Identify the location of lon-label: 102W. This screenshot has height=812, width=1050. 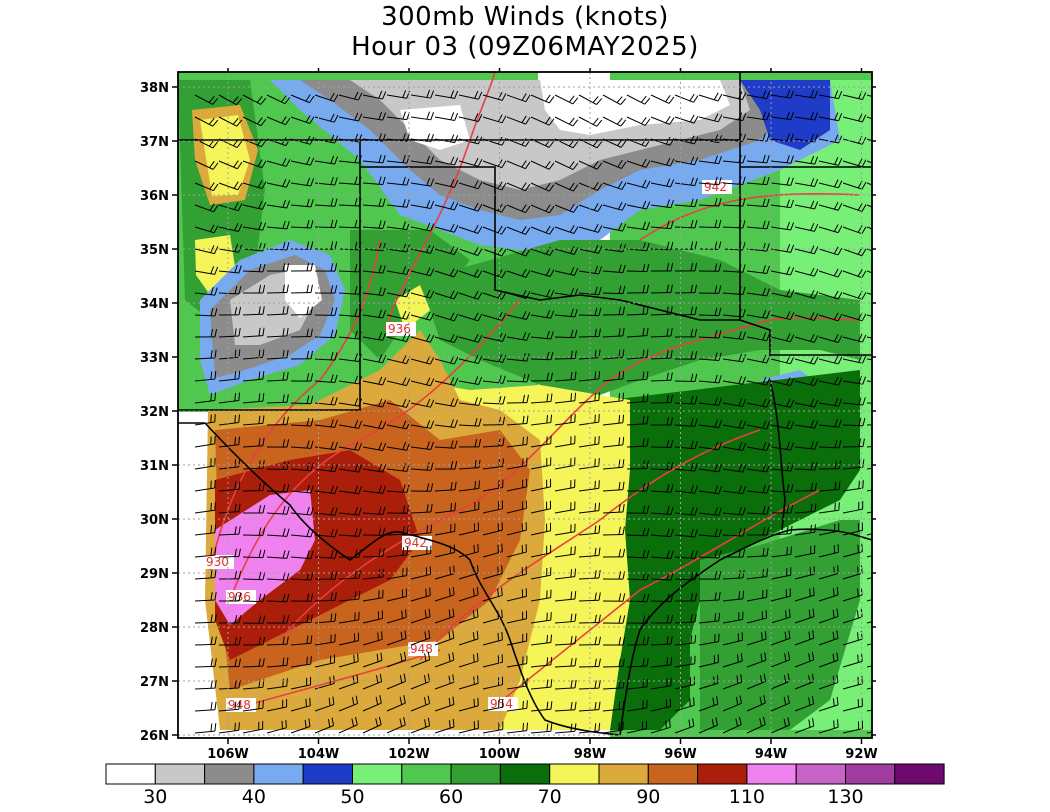
(408, 754).